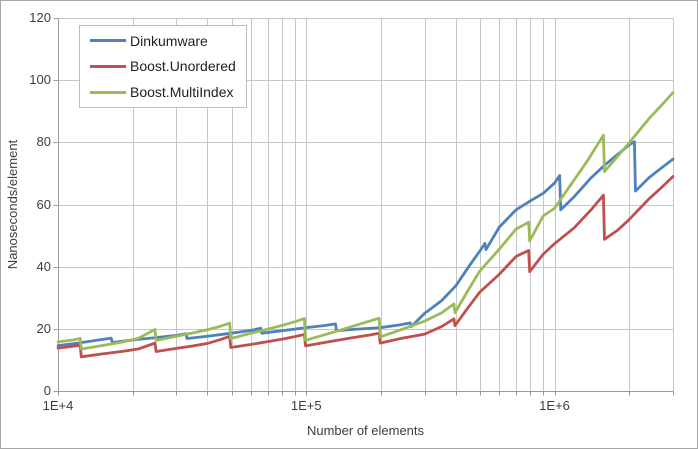 Image resolution: width=698 pixels, height=449 pixels. What do you see at coordinates (182, 92) in the screenshot?
I see `legend-item-label: Boost.MultiIndex` at bounding box center [182, 92].